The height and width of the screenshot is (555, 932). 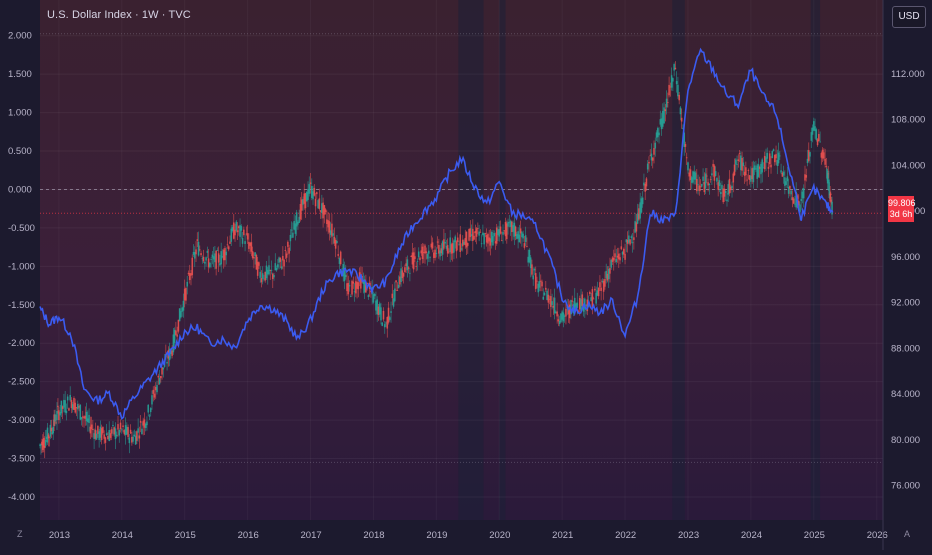 I want to click on left-axis-label: 0.500, so click(x=20, y=151).